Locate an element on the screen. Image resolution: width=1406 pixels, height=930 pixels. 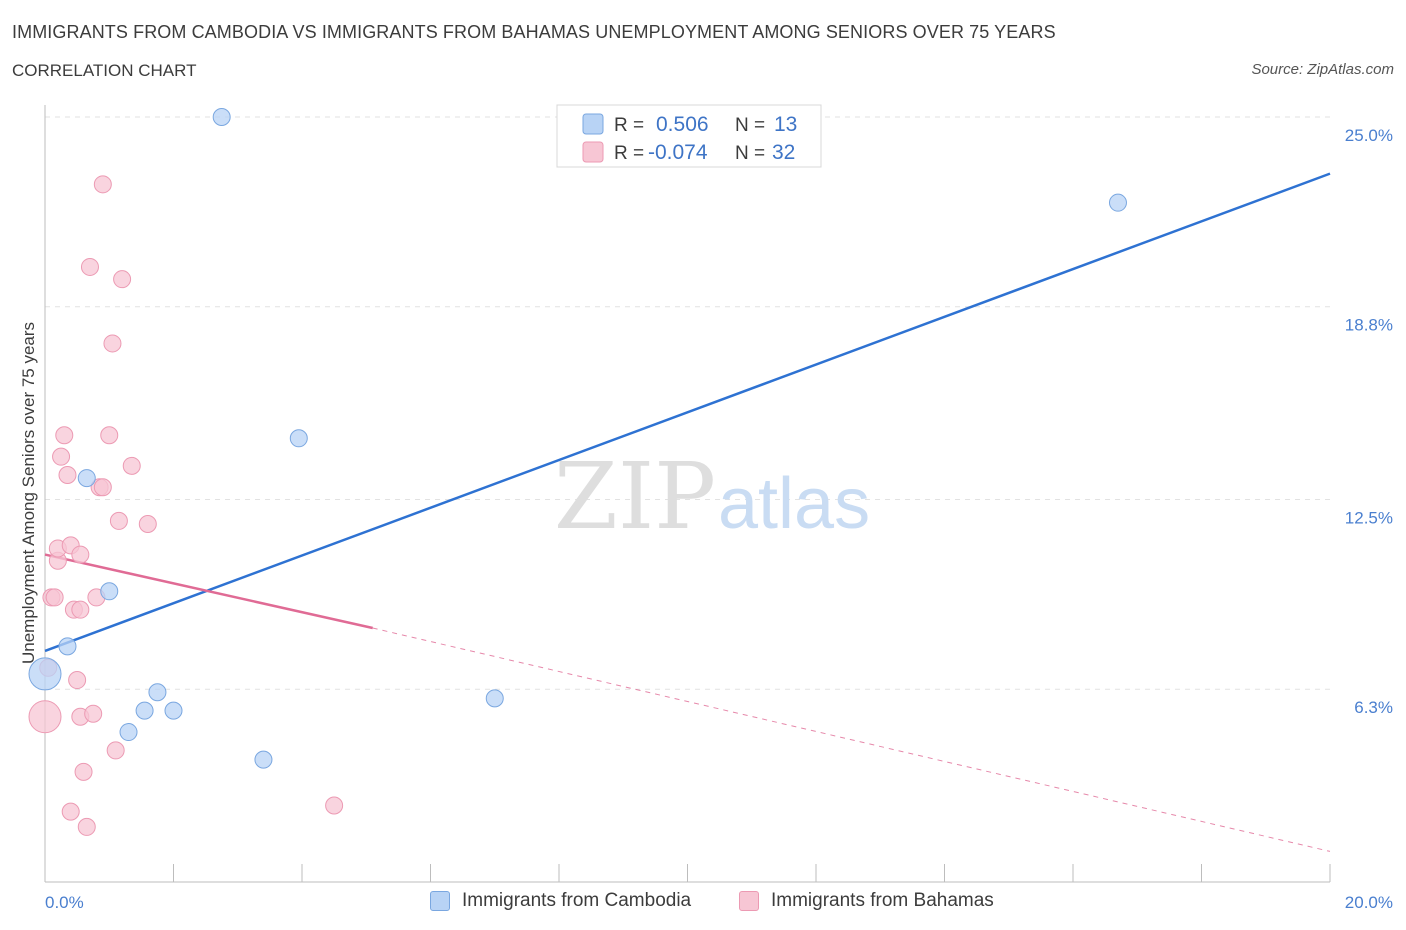
stats-box: R = 0.506 N = 13 R = -0.074 N = 32 is located at coordinates (689, 136).